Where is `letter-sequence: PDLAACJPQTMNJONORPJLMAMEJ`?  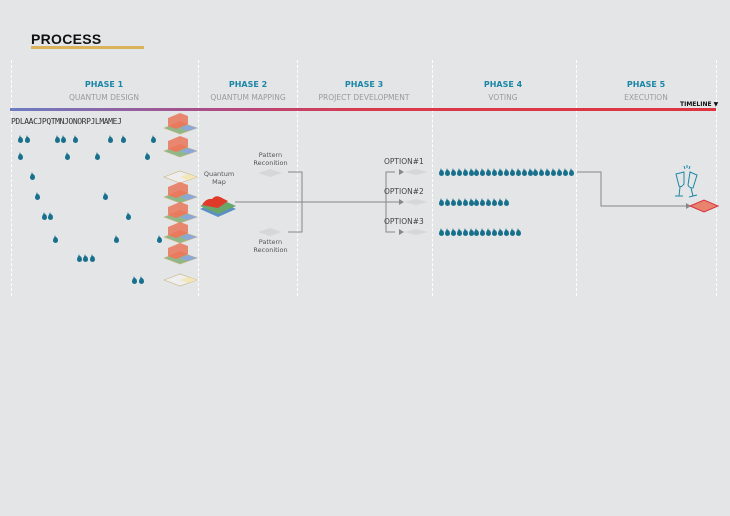
letter-sequence: PDLAACJPQTMNJONORPJLMAMEJ is located at coordinates (66, 121).